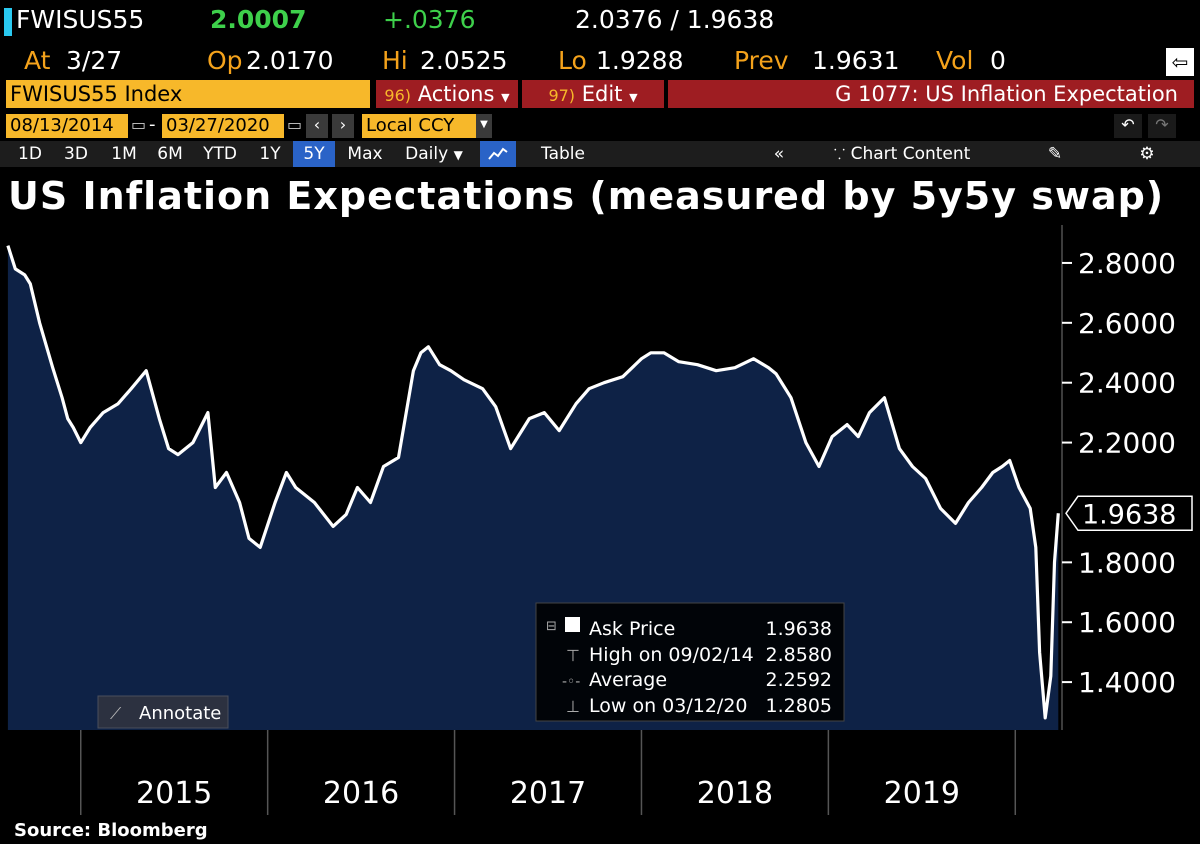 The width and height of the screenshot is (1200, 844). I want to click on annotate-button: ⟋ Annotate, so click(163, 712).